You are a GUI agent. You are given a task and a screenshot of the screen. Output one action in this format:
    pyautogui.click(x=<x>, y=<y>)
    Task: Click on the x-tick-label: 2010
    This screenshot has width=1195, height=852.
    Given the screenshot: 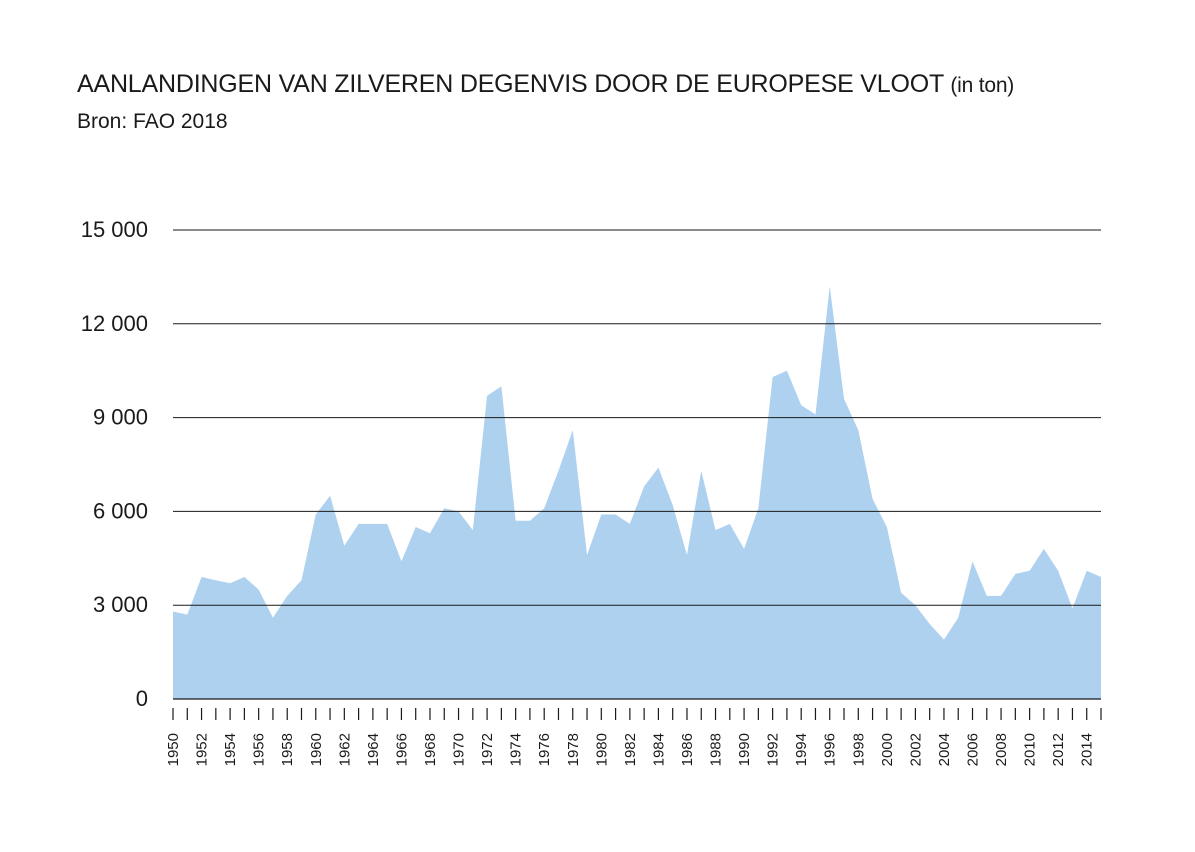 What is the action you would take?
    pyautogui.click(x=1030, y=749)
    